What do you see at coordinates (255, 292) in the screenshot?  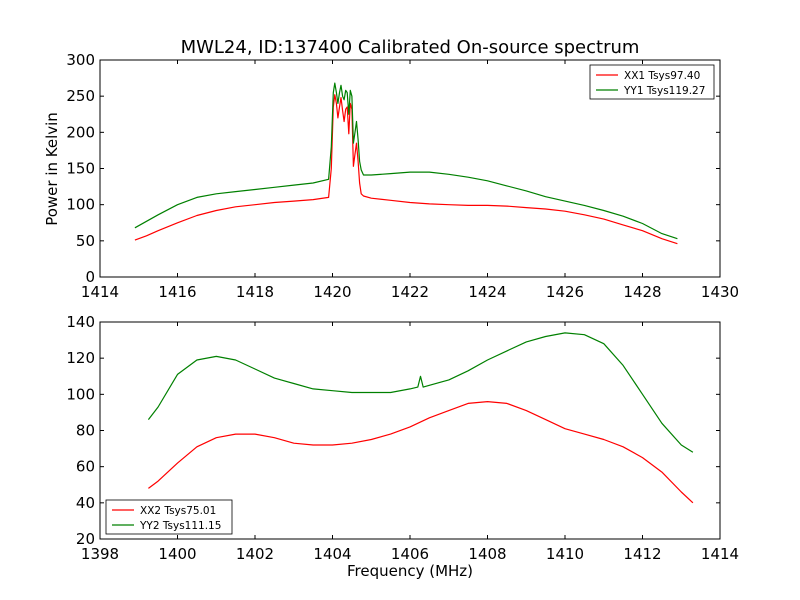 I see `x-tick-label: 1418` at bounding box center [255, 292].